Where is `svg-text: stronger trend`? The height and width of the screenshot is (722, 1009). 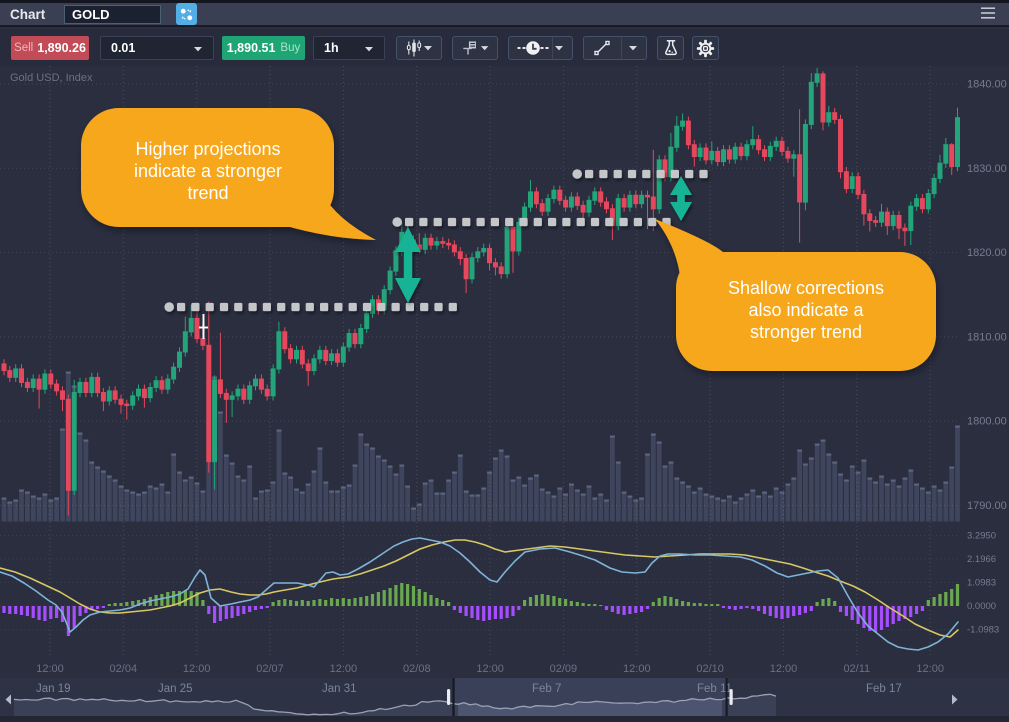 svg-text: stronger trend is located at coordinates (806, 332).